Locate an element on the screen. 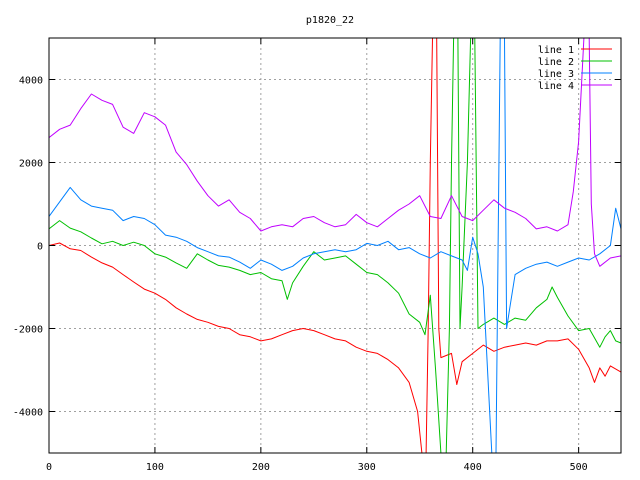  x-tick-label: 400 is located at coordinates (473, 467).